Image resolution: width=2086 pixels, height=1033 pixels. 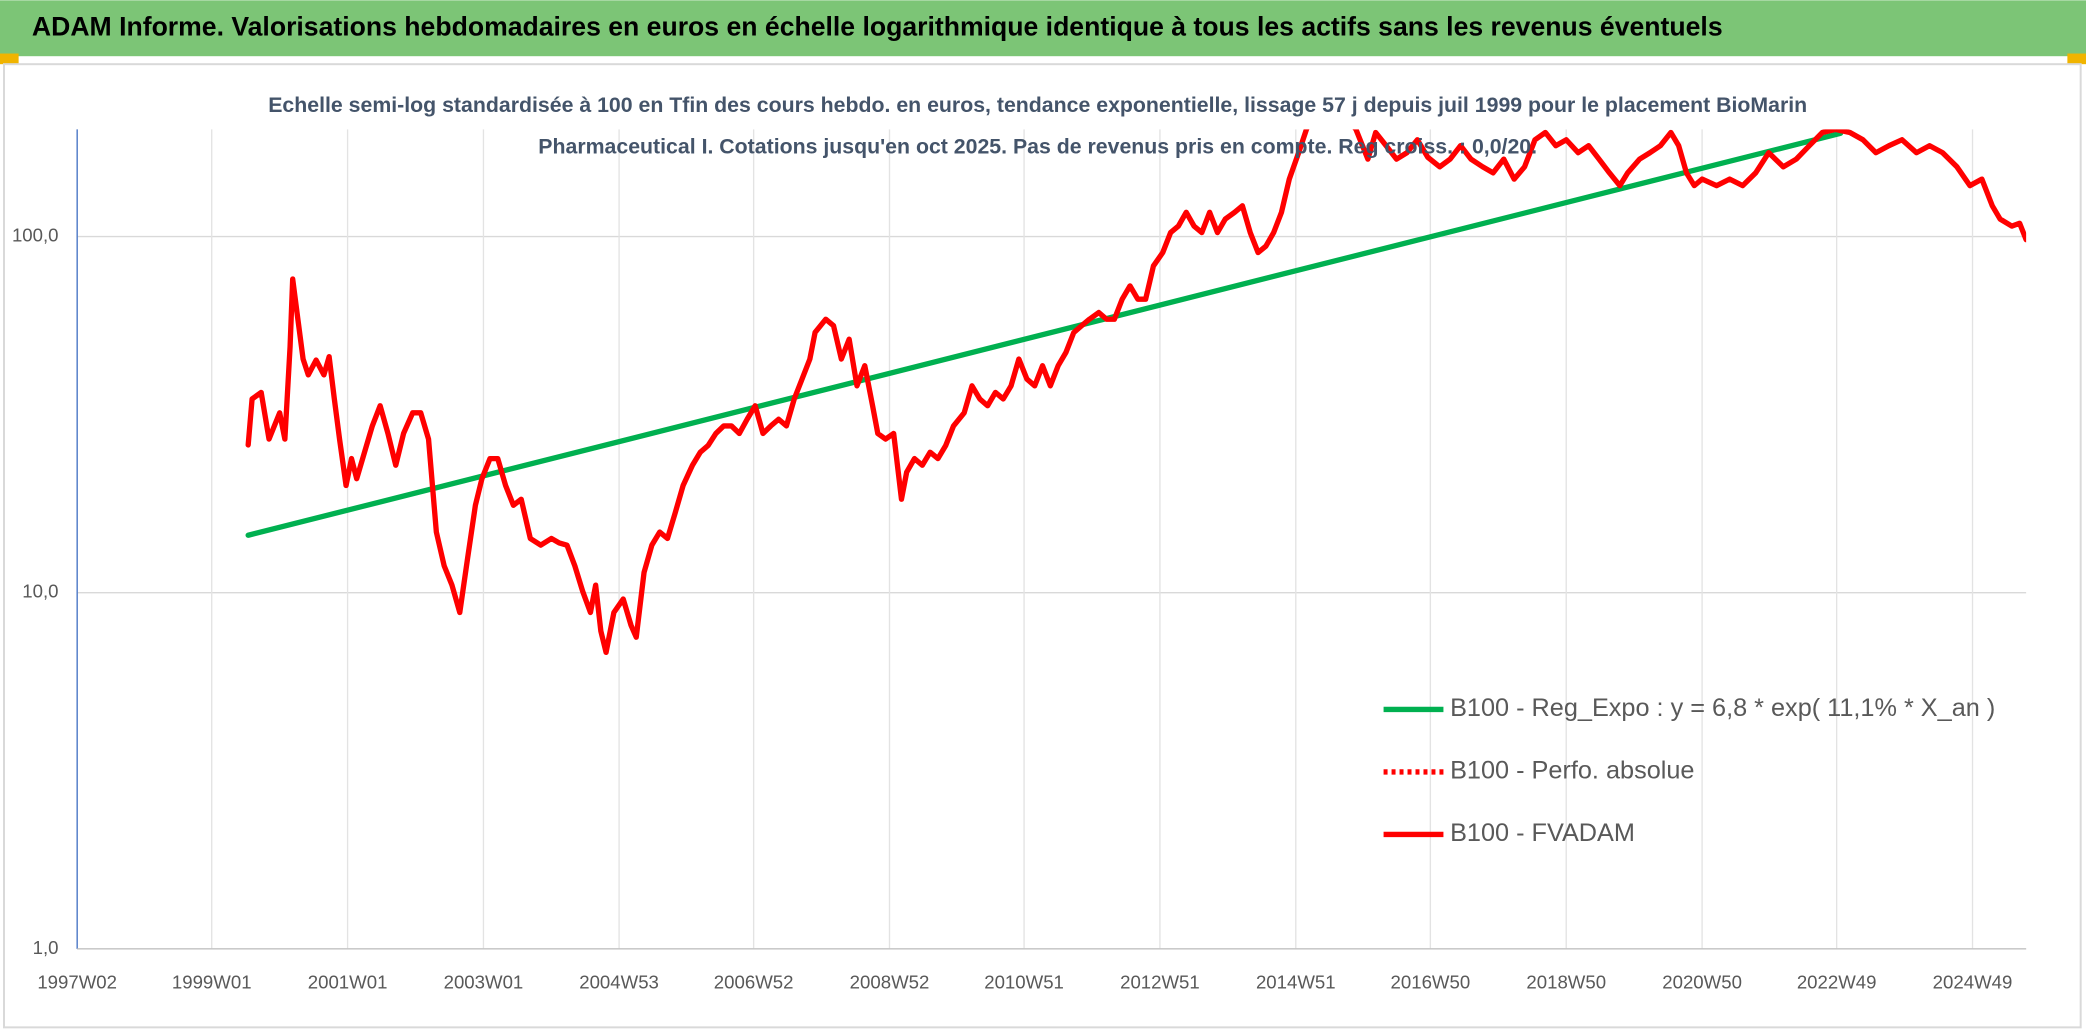 I want to click on x-tick-label: 1999W01, so click(x=212, y=981).